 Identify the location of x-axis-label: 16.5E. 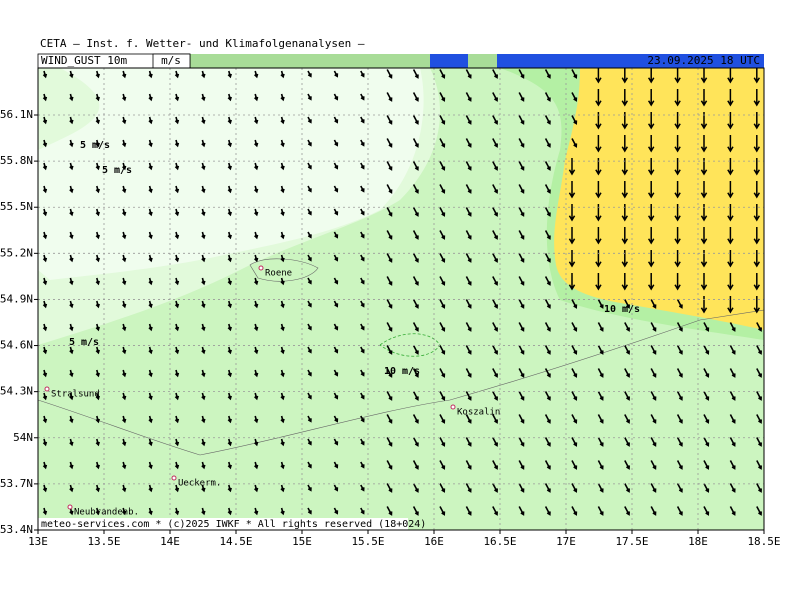
(499, 541).